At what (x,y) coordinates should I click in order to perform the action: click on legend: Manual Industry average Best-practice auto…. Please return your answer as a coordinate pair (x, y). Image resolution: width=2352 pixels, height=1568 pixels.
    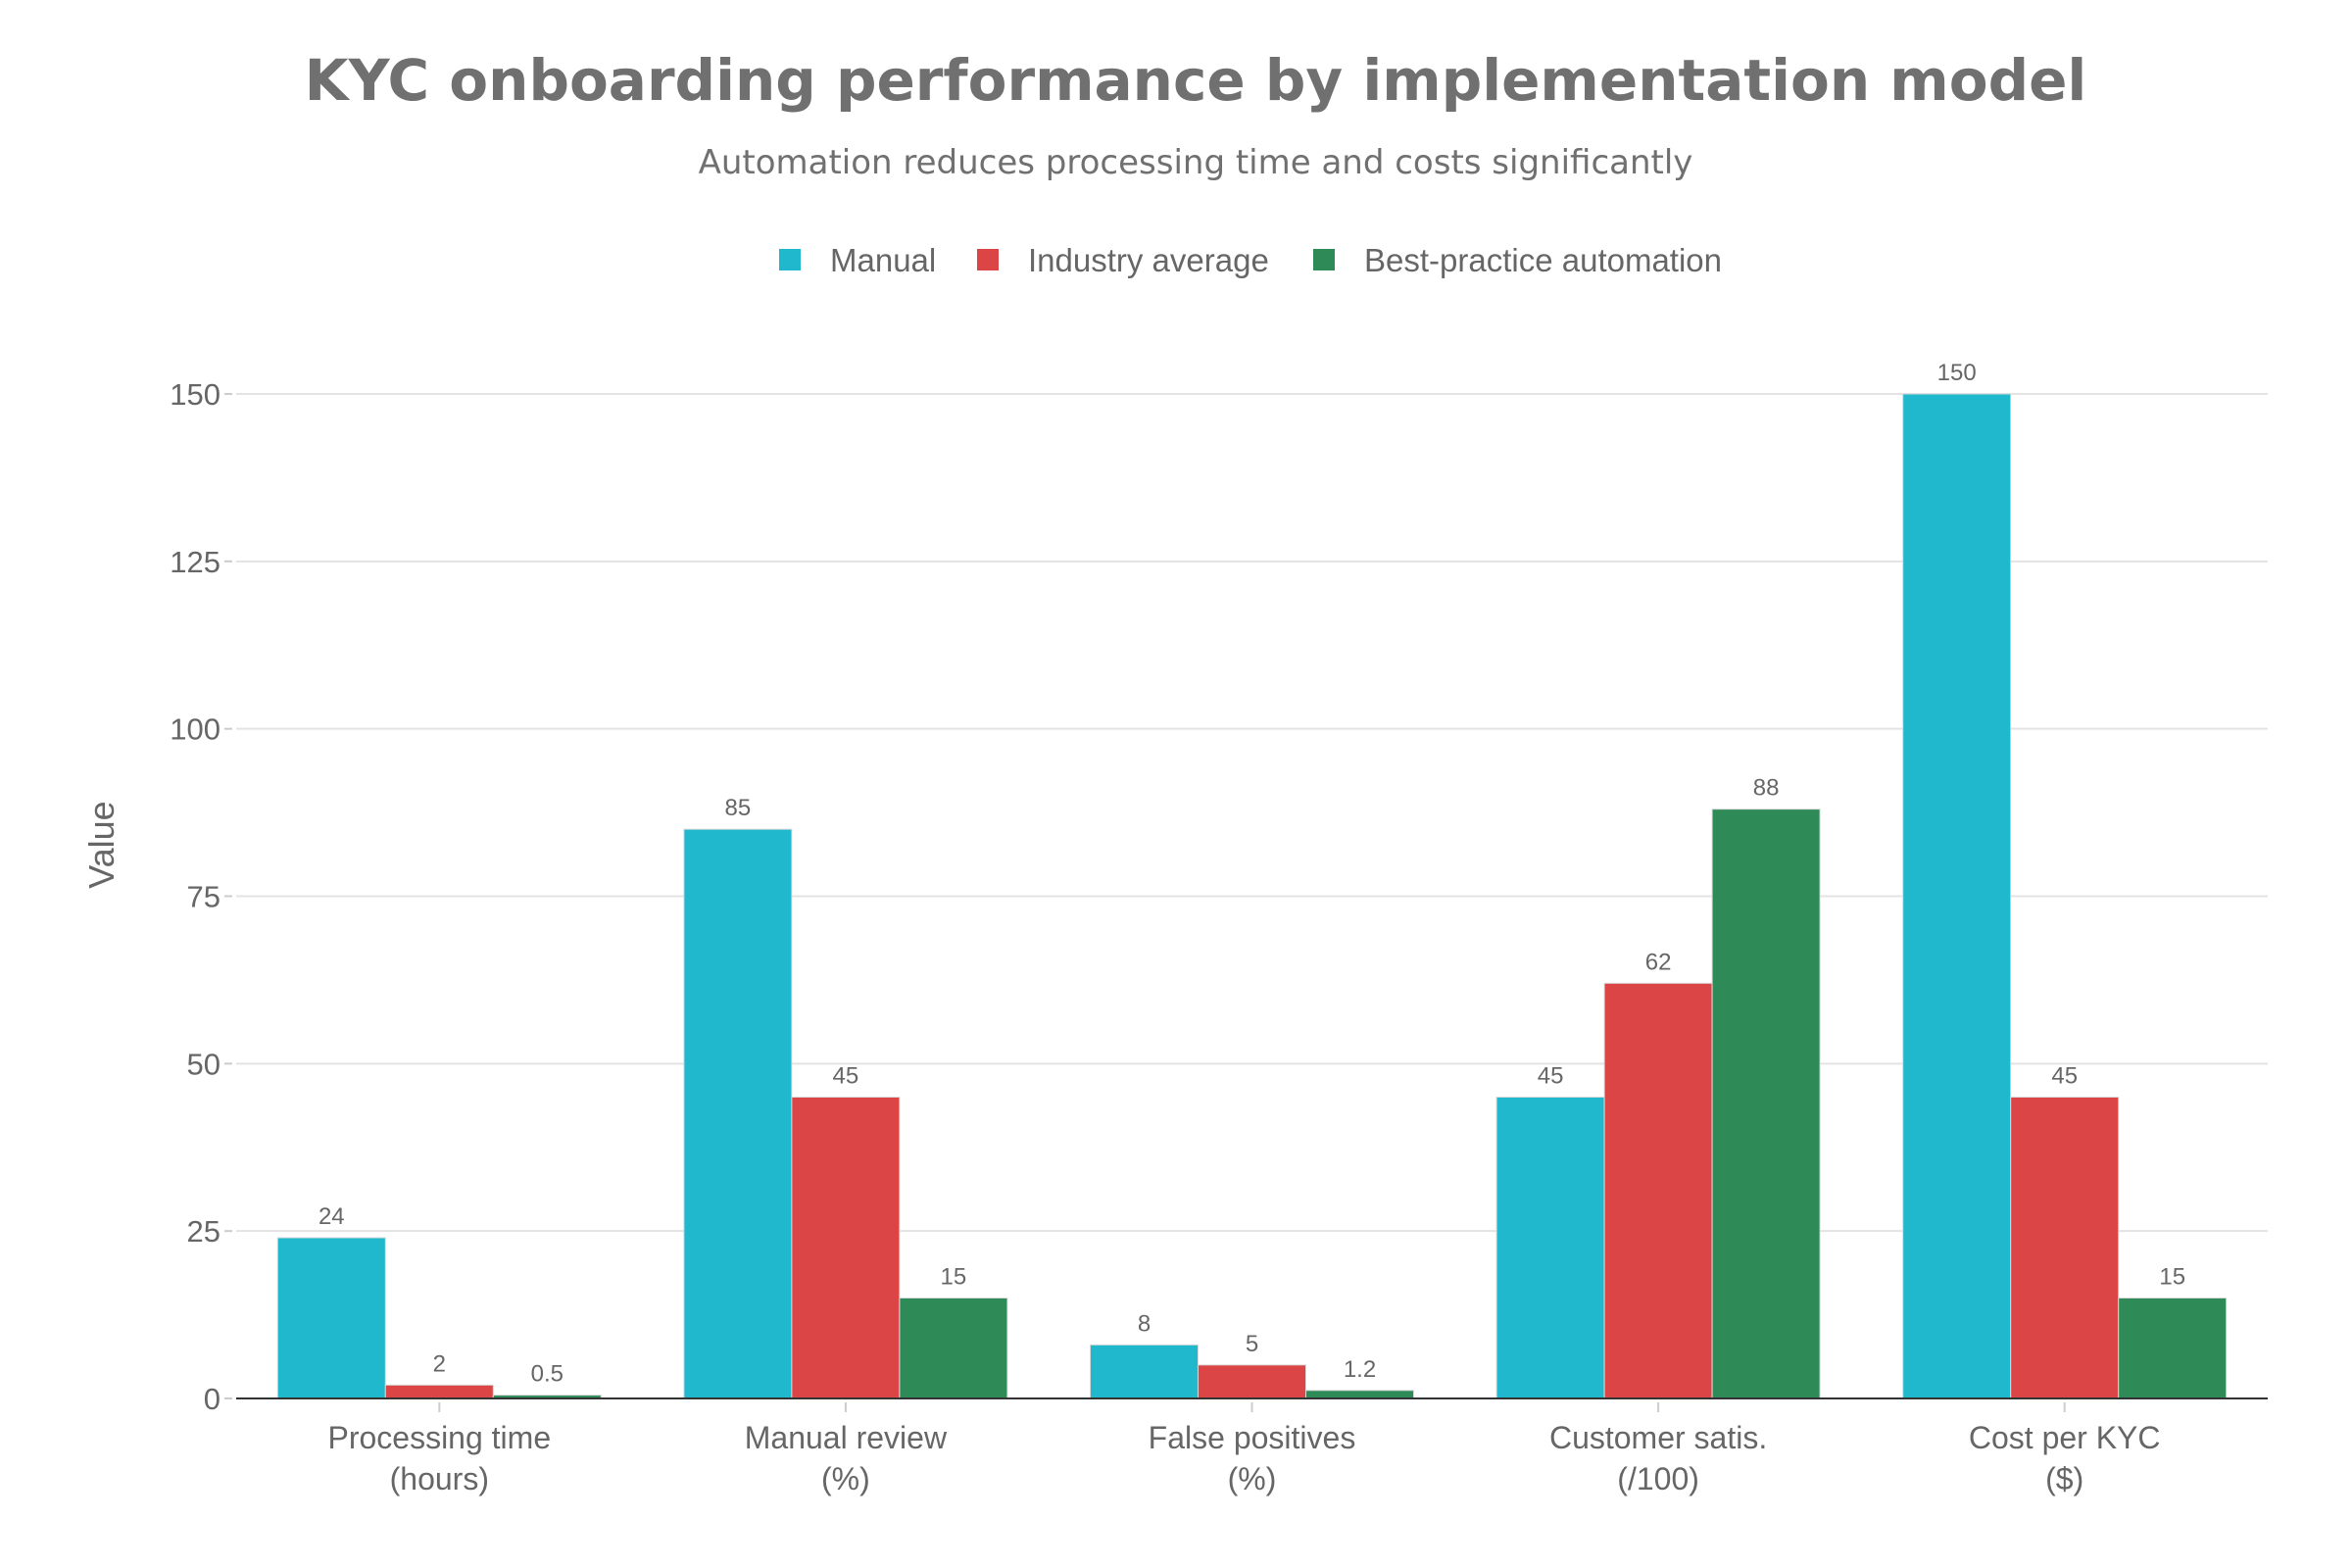
    Looking at the image, I should click on (1250, 260).